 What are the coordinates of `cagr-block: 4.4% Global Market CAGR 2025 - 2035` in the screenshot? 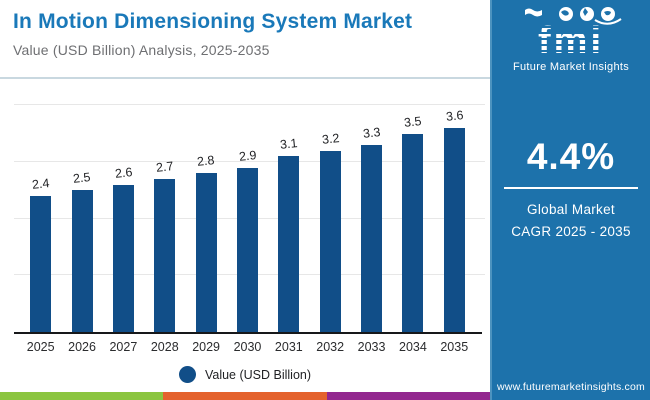 It's located at (571, 189).